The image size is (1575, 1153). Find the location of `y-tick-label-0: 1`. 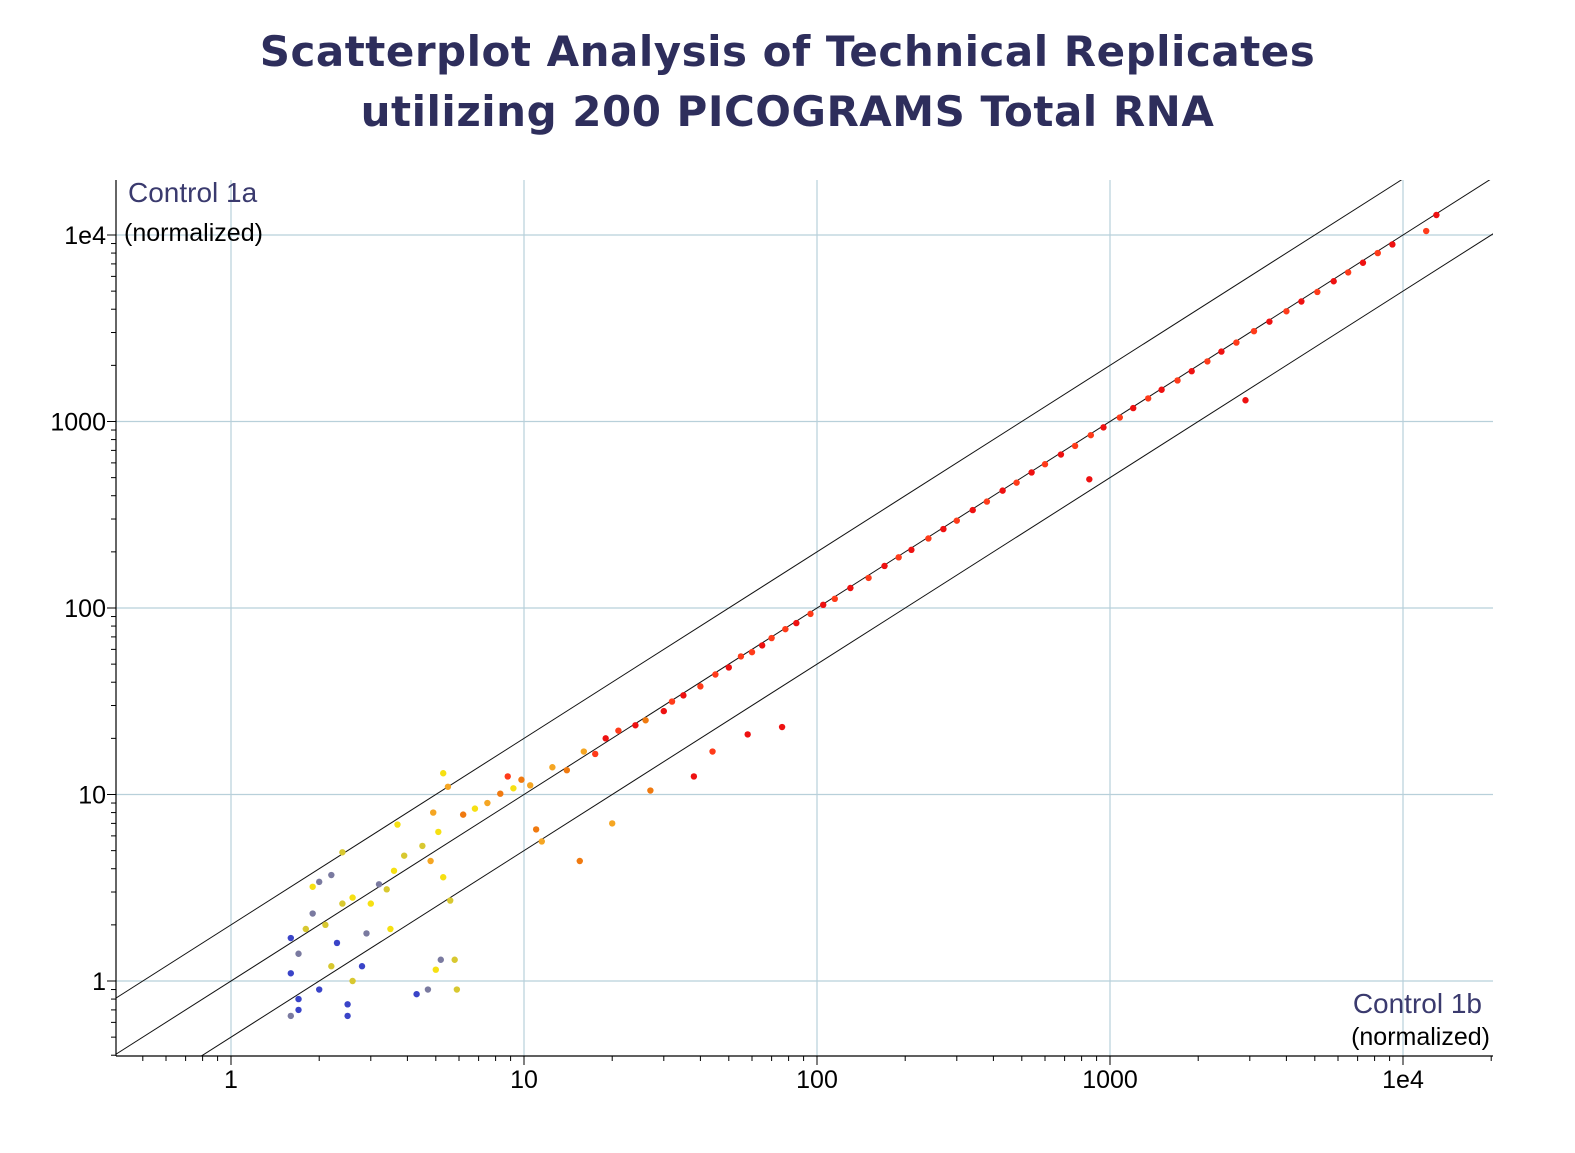

y-tick-label-0: 1 is located at coordinates (99, 982).